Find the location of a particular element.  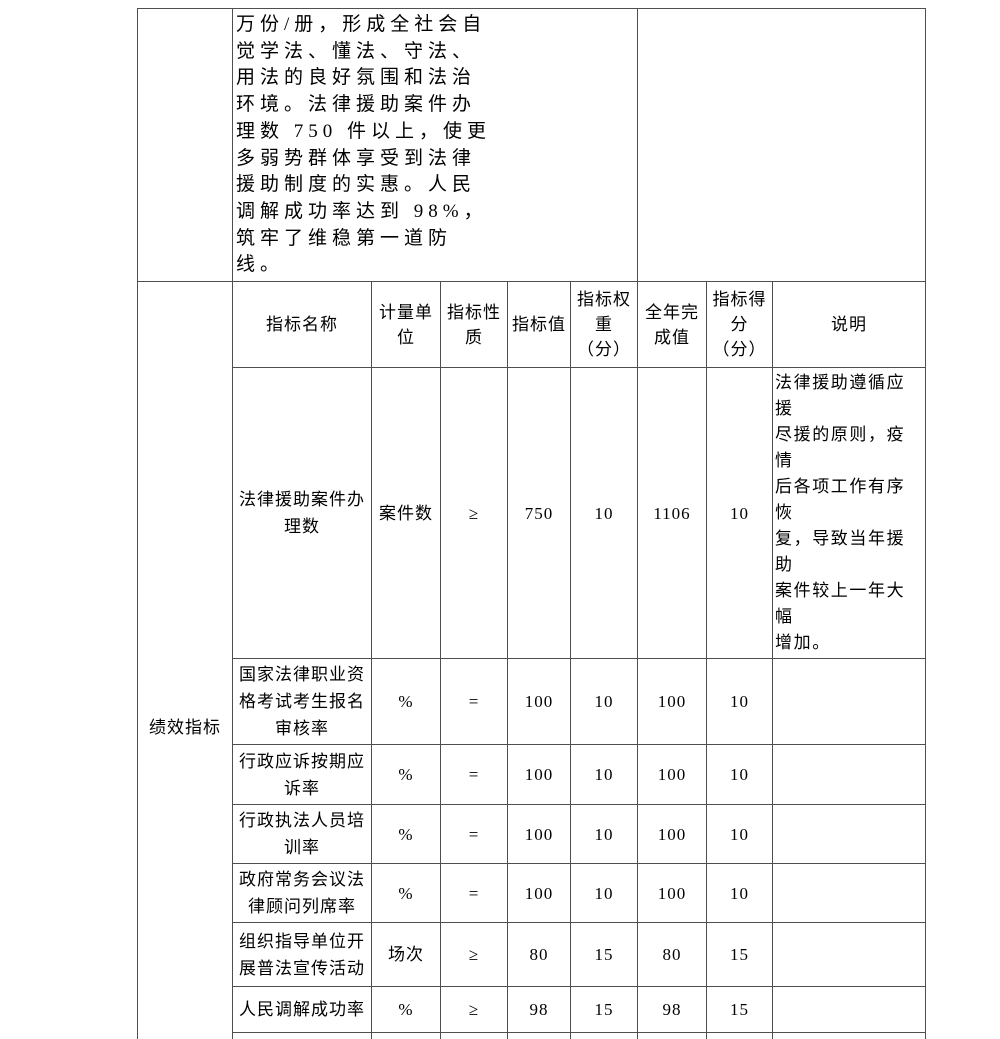

header-target-value: 指标值 is located at coordinates (539, 325).